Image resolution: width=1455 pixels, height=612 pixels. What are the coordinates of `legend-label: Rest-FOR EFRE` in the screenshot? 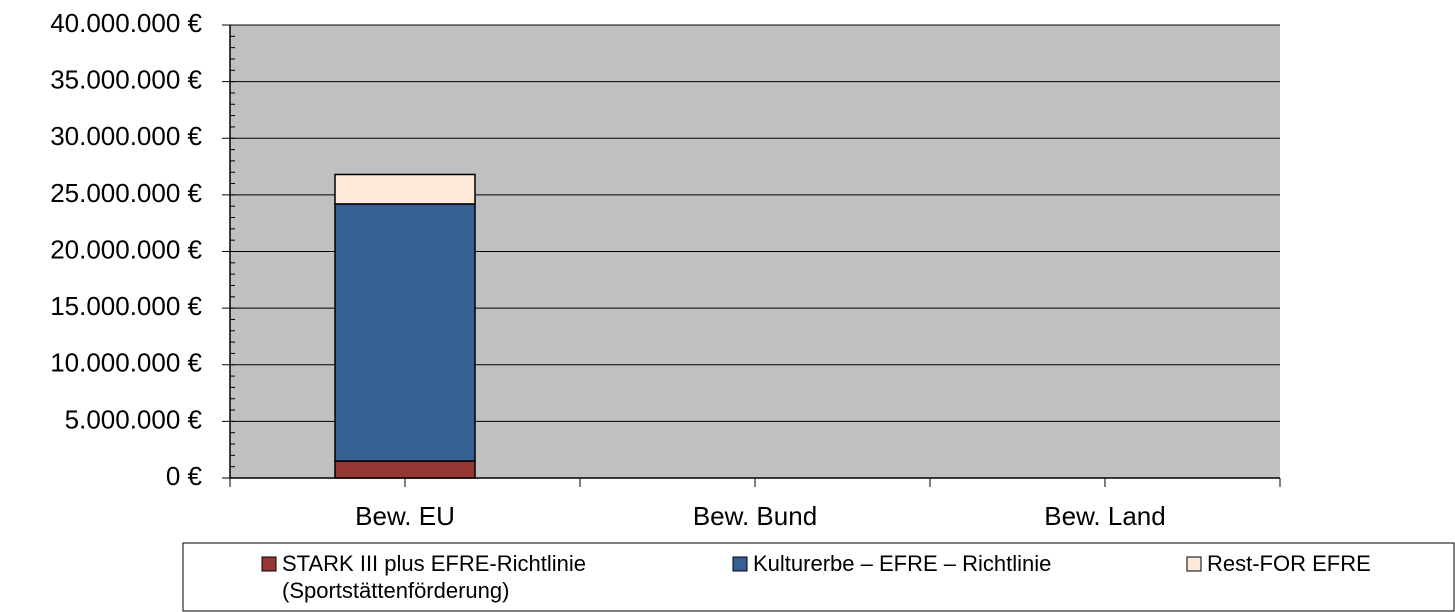 It's located at (1289, 563).